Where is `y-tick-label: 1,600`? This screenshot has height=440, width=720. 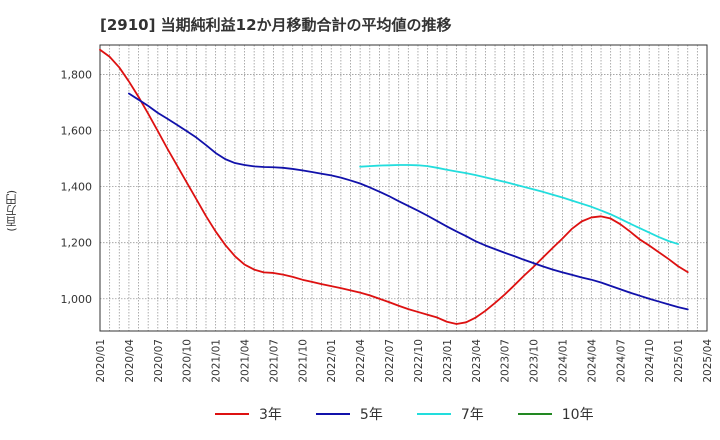
y-tick-label: 1,600 is located at coordinates (77, 131).